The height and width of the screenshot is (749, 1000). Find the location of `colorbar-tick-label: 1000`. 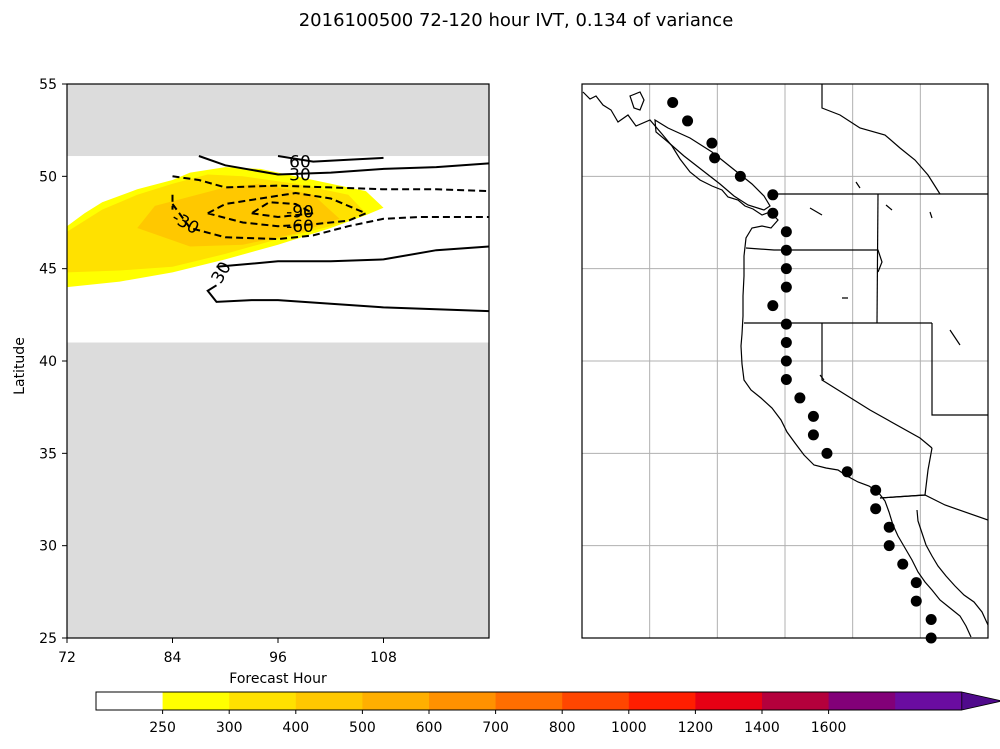

colorbar-tick-label: 1000 is located at coordinates (629, 728).